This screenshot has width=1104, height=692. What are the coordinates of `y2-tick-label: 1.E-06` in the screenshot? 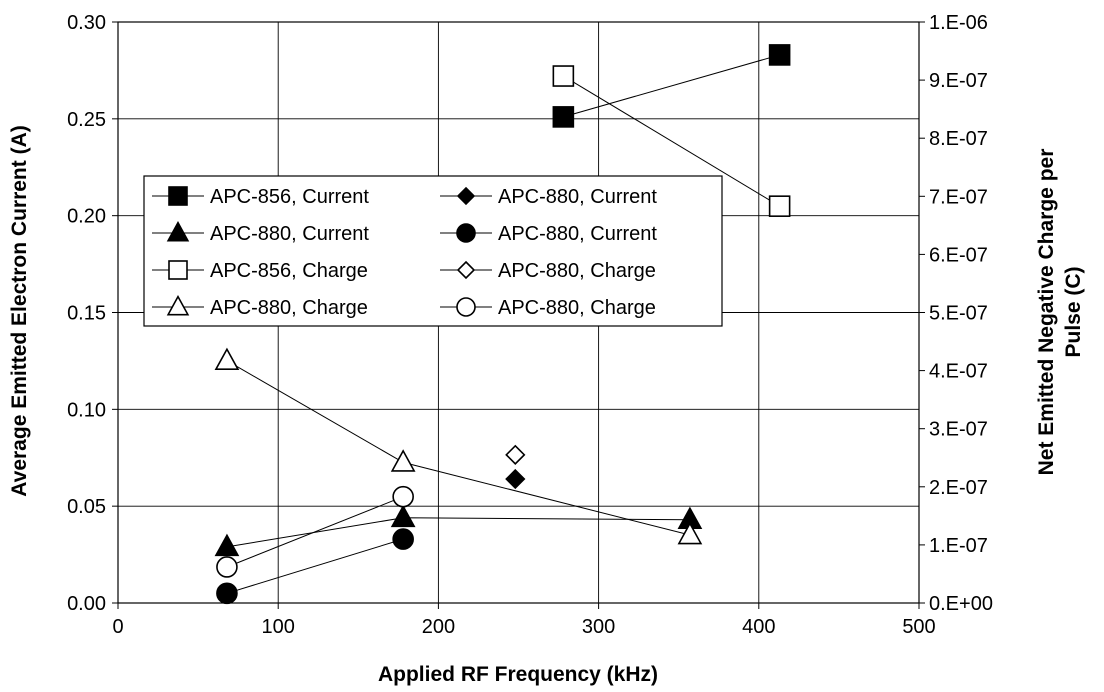 It's located at (958, 23).